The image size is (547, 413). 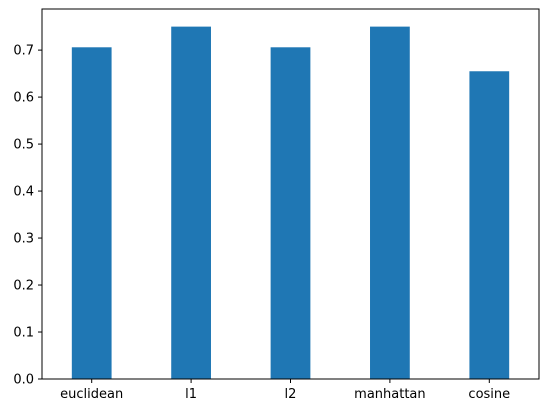 What do you see at coordinates (23, 333) in the screenshot?
I see `y-tick-label: 0.1` at bounding box center [23, 333].